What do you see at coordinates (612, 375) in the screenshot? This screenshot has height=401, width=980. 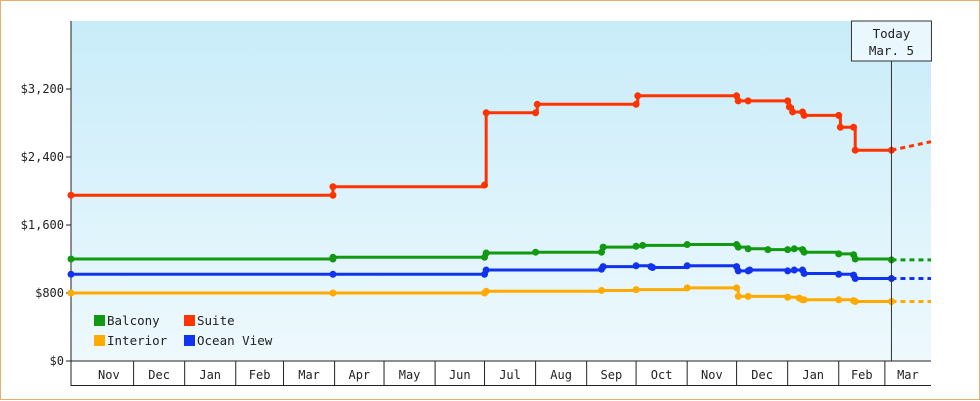 I see `x-tick-label: Sep` at bounding box center [612, 375].